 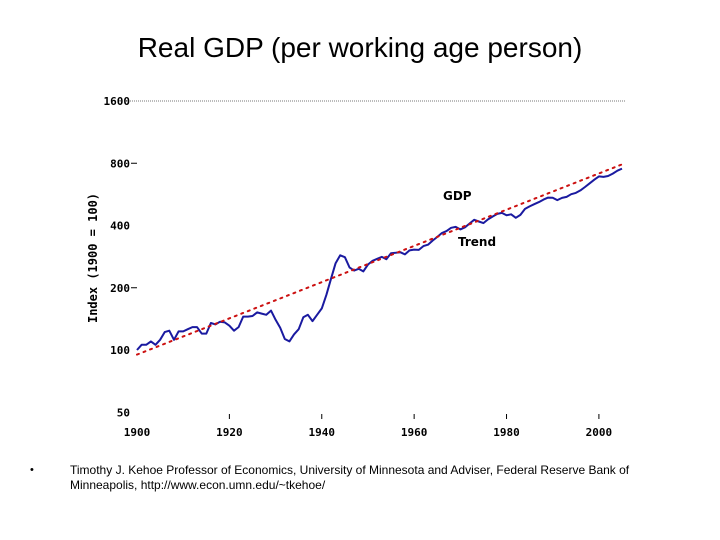 I want to click on y-tick-label-100: 100, so click(x=120, y=350).